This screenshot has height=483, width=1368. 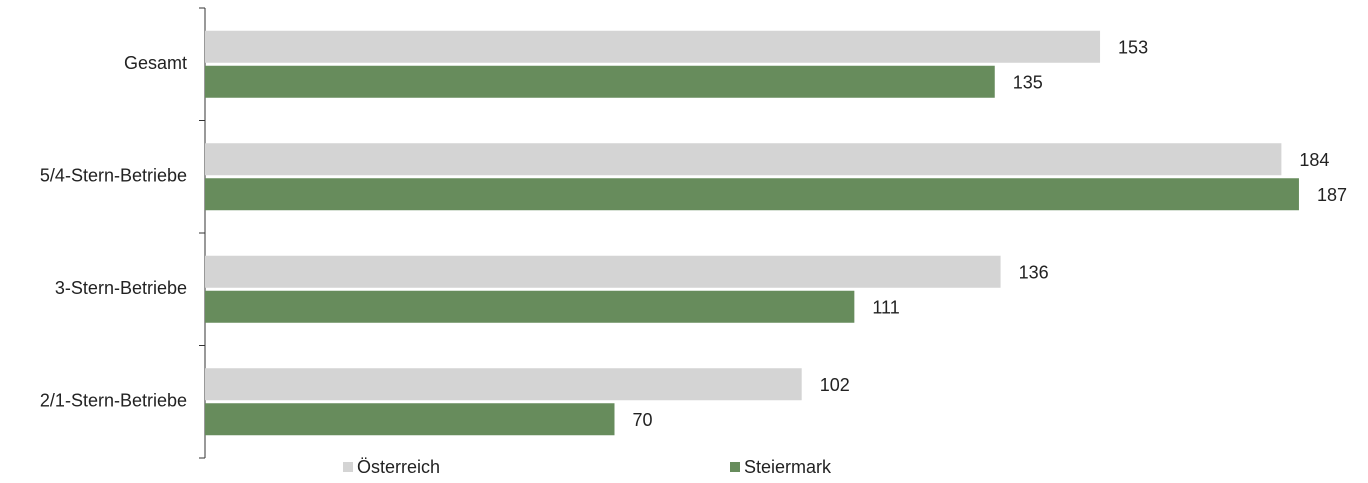 What do you see at coordinates (121, 288) in the screenshot?
I see `y-tick-label: 3-Stern-Betriebe` at bounding box center [121, 288].